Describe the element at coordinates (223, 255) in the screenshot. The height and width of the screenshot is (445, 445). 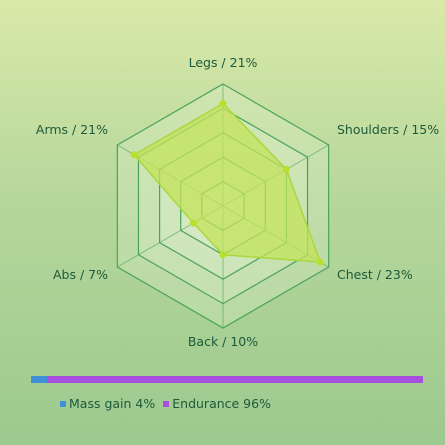
I see `radar-point-back` at that location.